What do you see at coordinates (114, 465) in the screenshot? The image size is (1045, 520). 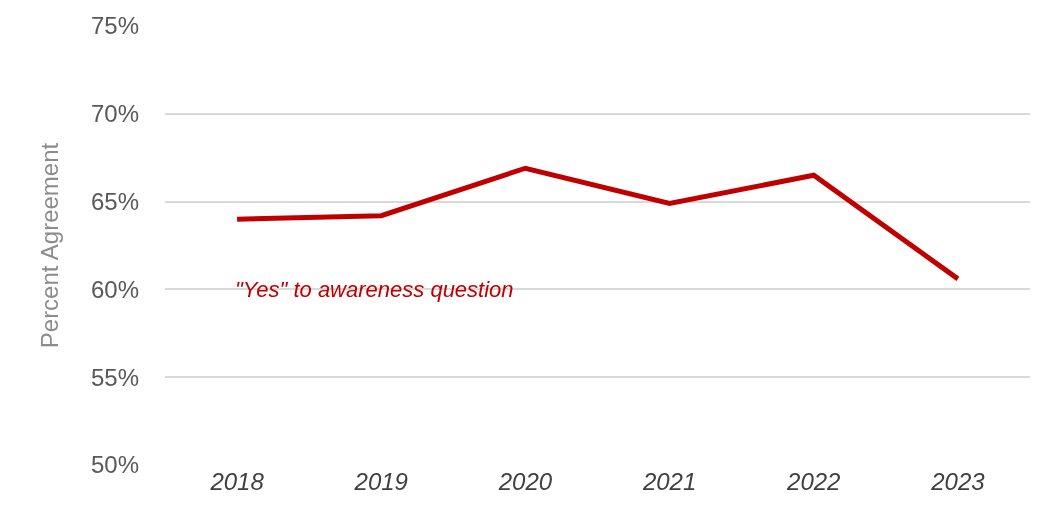 I see `y-tick-label: 50%` at bounding box center [114, 465].